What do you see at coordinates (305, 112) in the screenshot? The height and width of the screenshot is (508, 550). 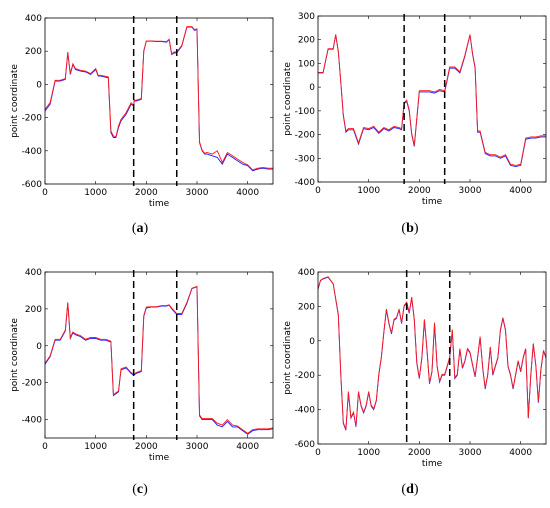 I see `y-tick-label: -100` at bounding box center [305, 112].